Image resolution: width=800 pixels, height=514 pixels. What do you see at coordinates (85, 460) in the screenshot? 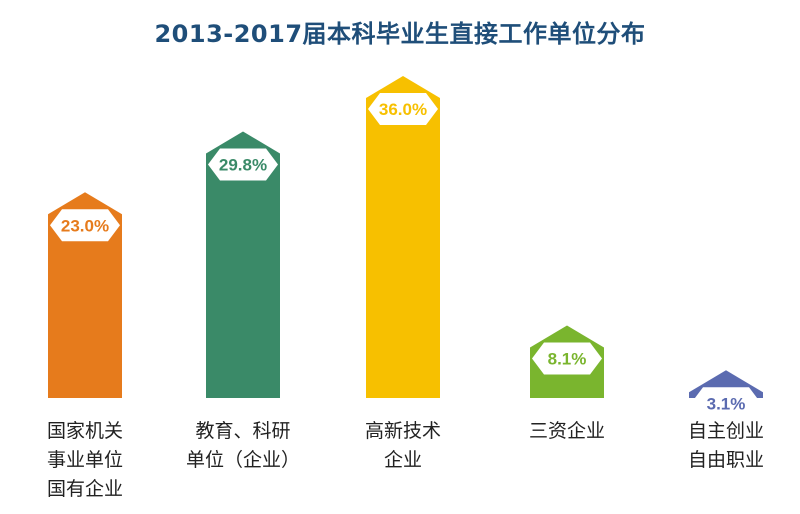
I see `category-label: 事业单位` at bounding box center [85, 460].